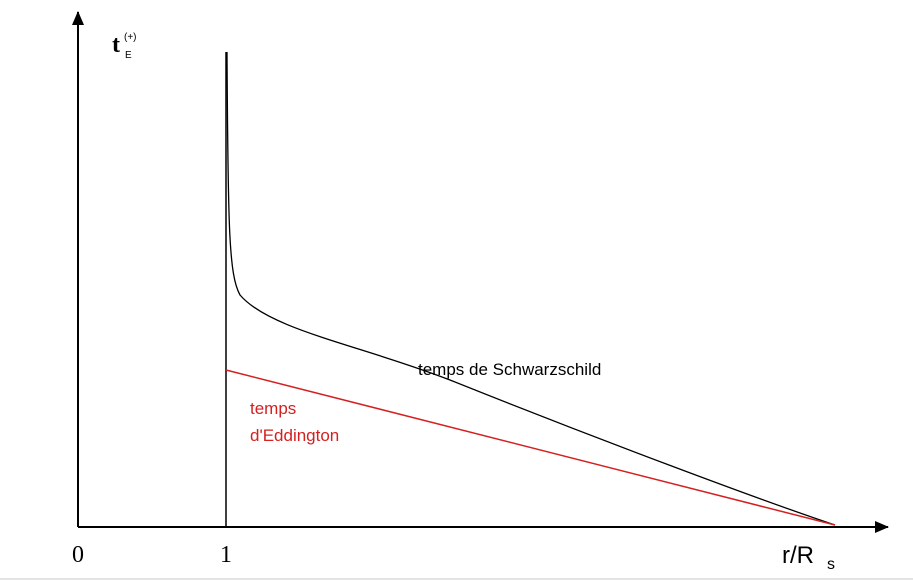 The height and width of the screenshot is (584, 913). What do you see at coordinates (294, 435) in the screenshot?
I see `curve-label: d'Eddington` at bounding box center [294, 435].